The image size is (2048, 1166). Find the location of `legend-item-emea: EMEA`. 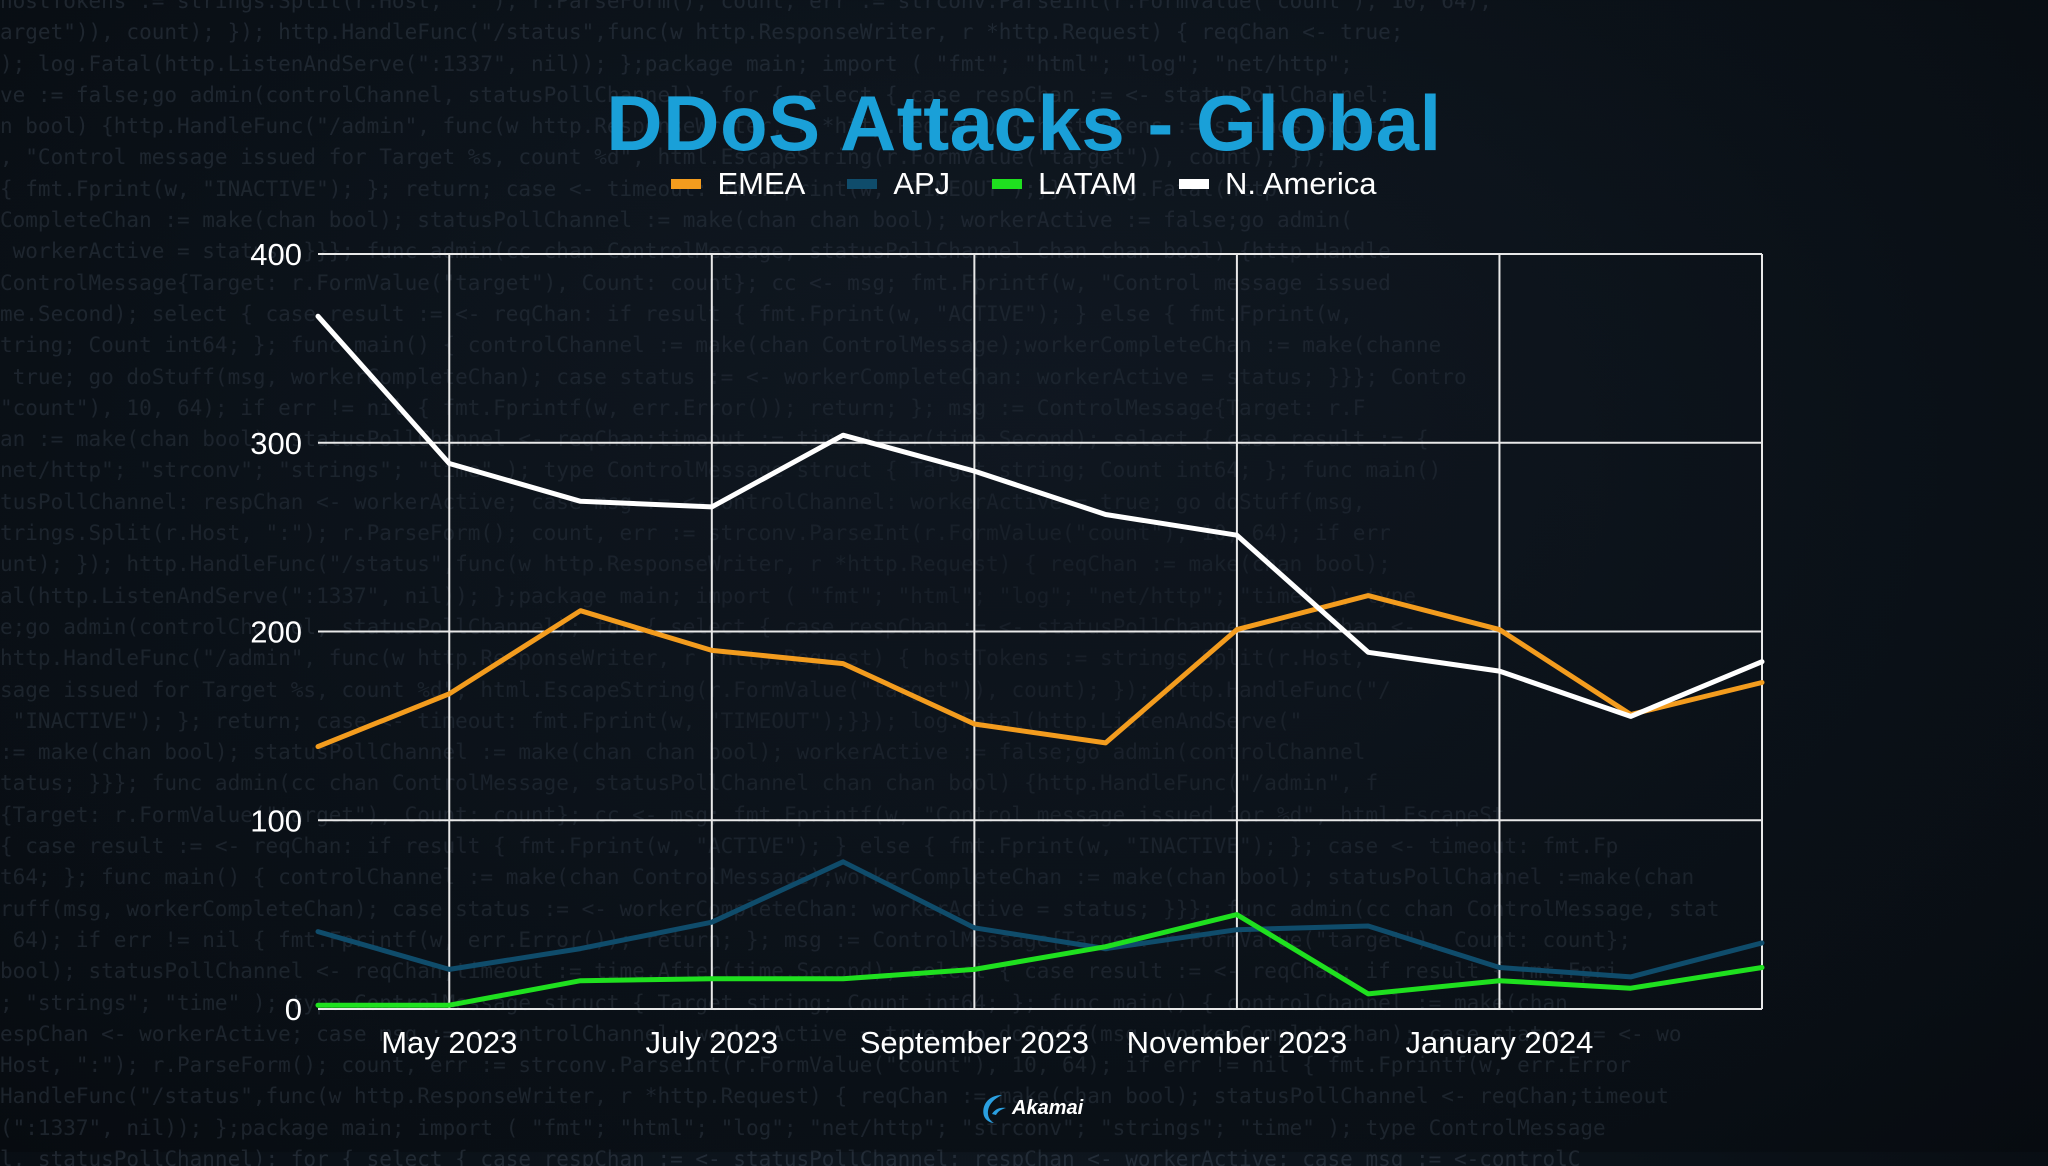

legend-item-emea: EMEA is located at coordinates (738, 184).